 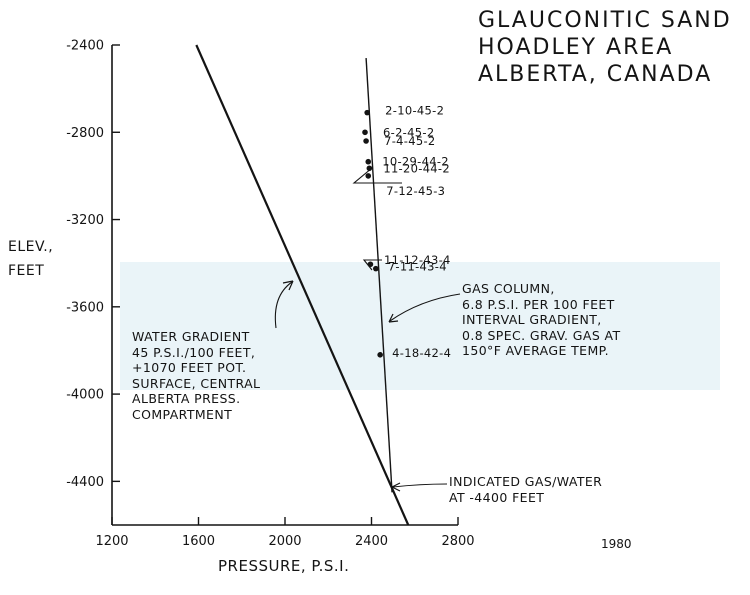 I want to click on x-tick-label: 2800, so click(x=457, y=541).